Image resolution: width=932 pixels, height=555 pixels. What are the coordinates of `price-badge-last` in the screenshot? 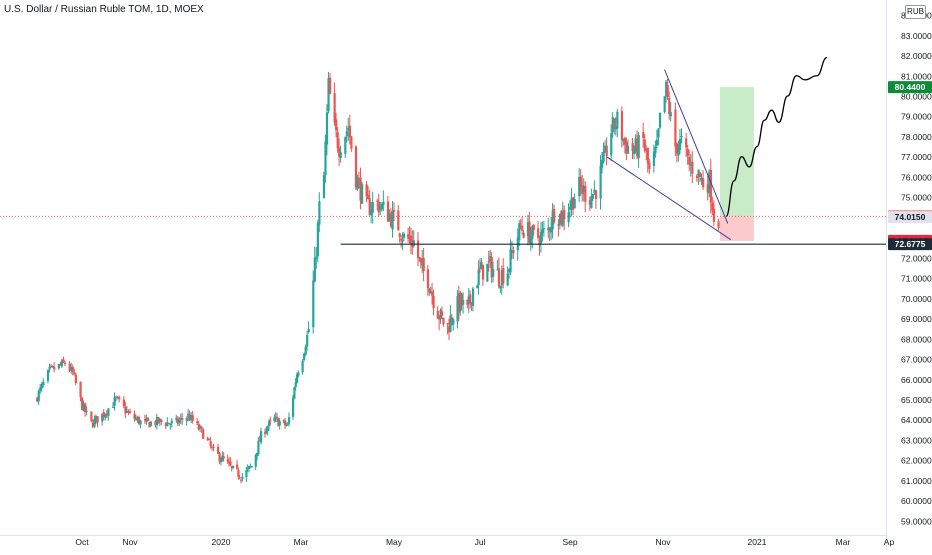 It's located at (910, 217).